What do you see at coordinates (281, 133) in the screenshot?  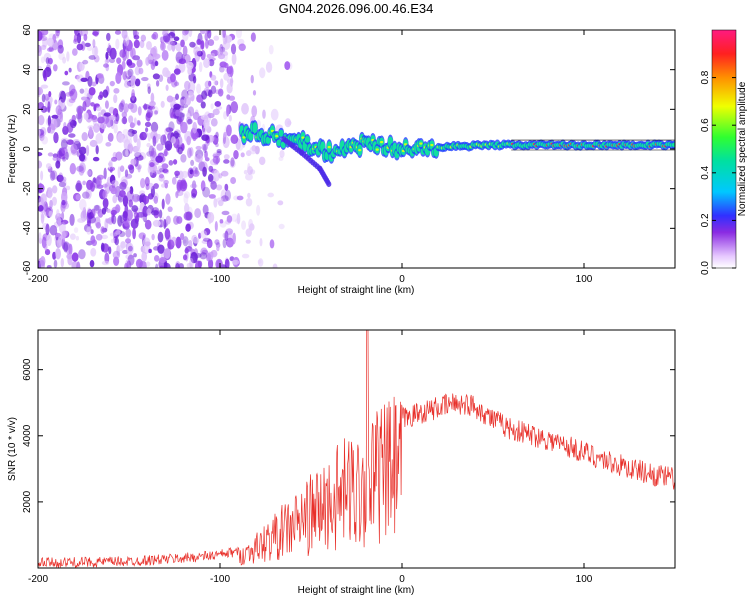 I see `band-cell` at bounding box center [281, 133].